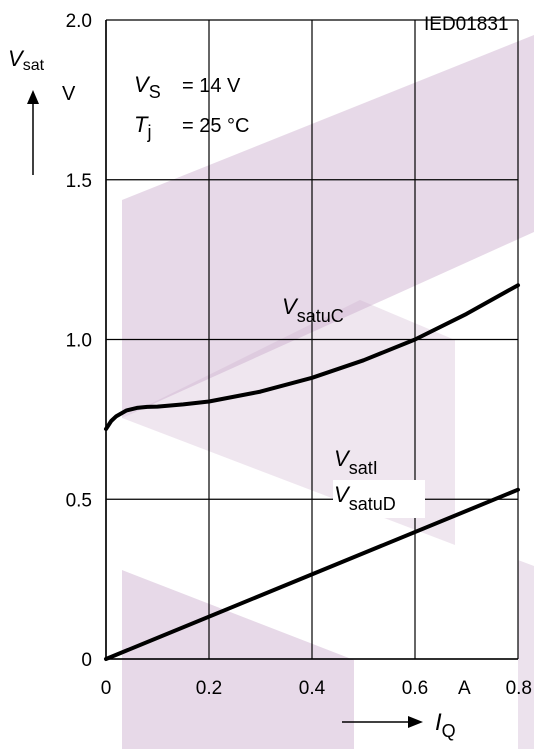 The image size is (534, 749). I want to click on x-axis-symbol: I, so click(438, 722).